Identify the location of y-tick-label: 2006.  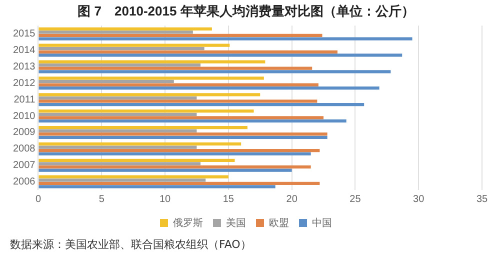
(24, 182).